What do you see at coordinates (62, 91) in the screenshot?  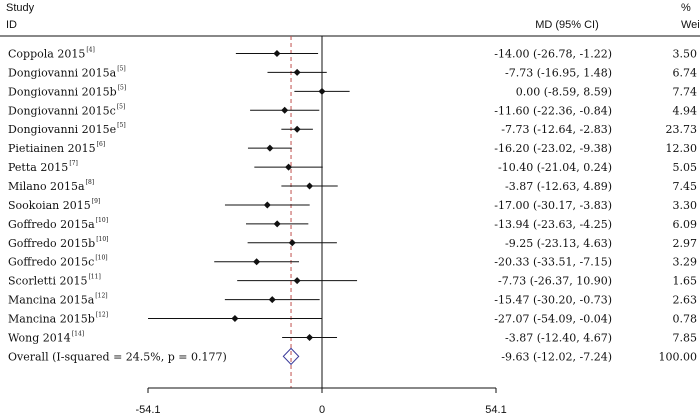 I see `study-label: Dongiovanni 2015b` at bounding box center [62, 91].